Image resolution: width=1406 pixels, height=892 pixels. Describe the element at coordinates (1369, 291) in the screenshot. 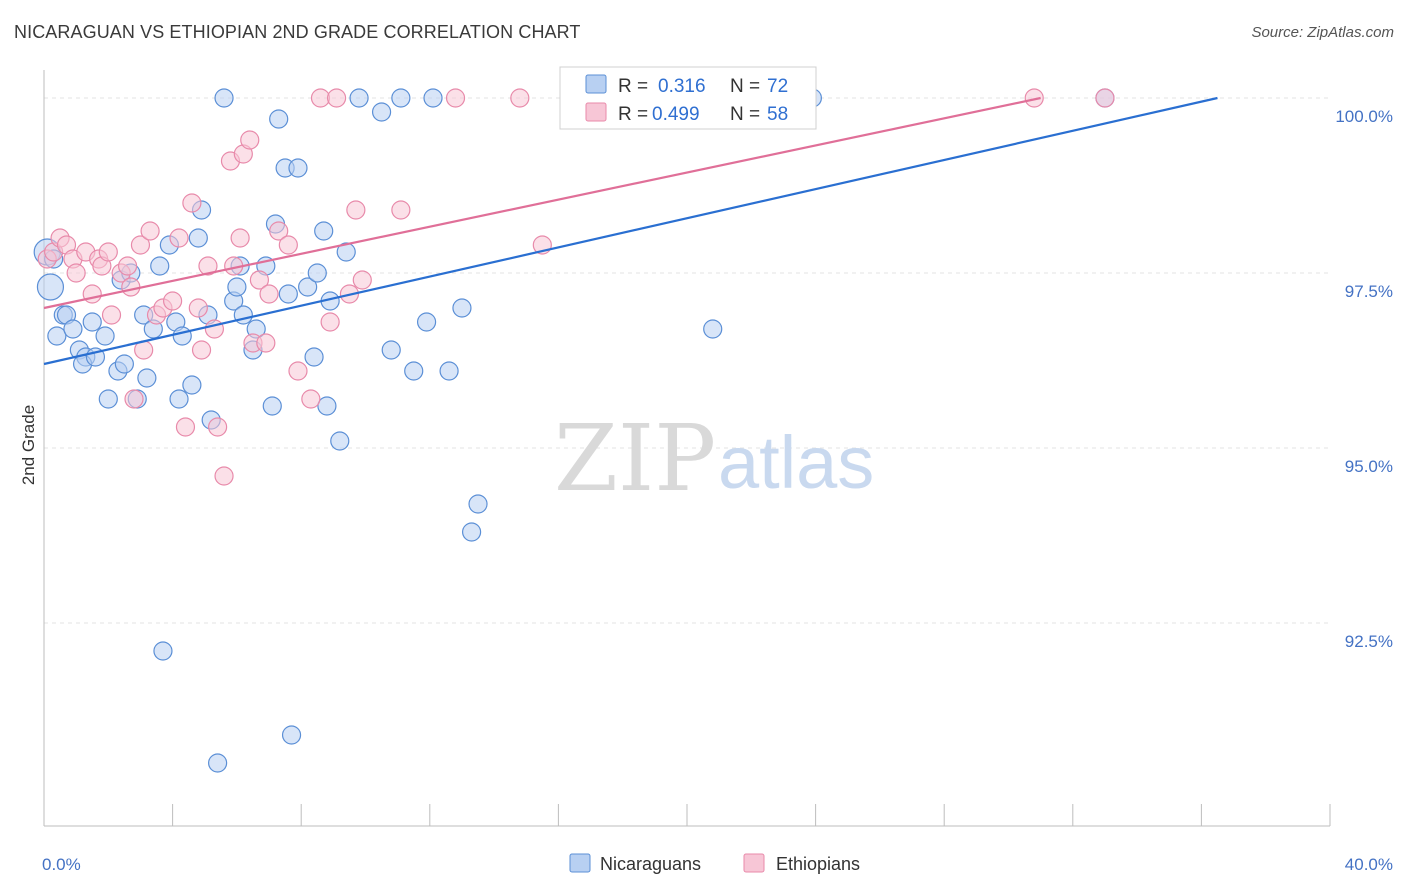

I see `y-tick-label-2: 97.5%` at that location.